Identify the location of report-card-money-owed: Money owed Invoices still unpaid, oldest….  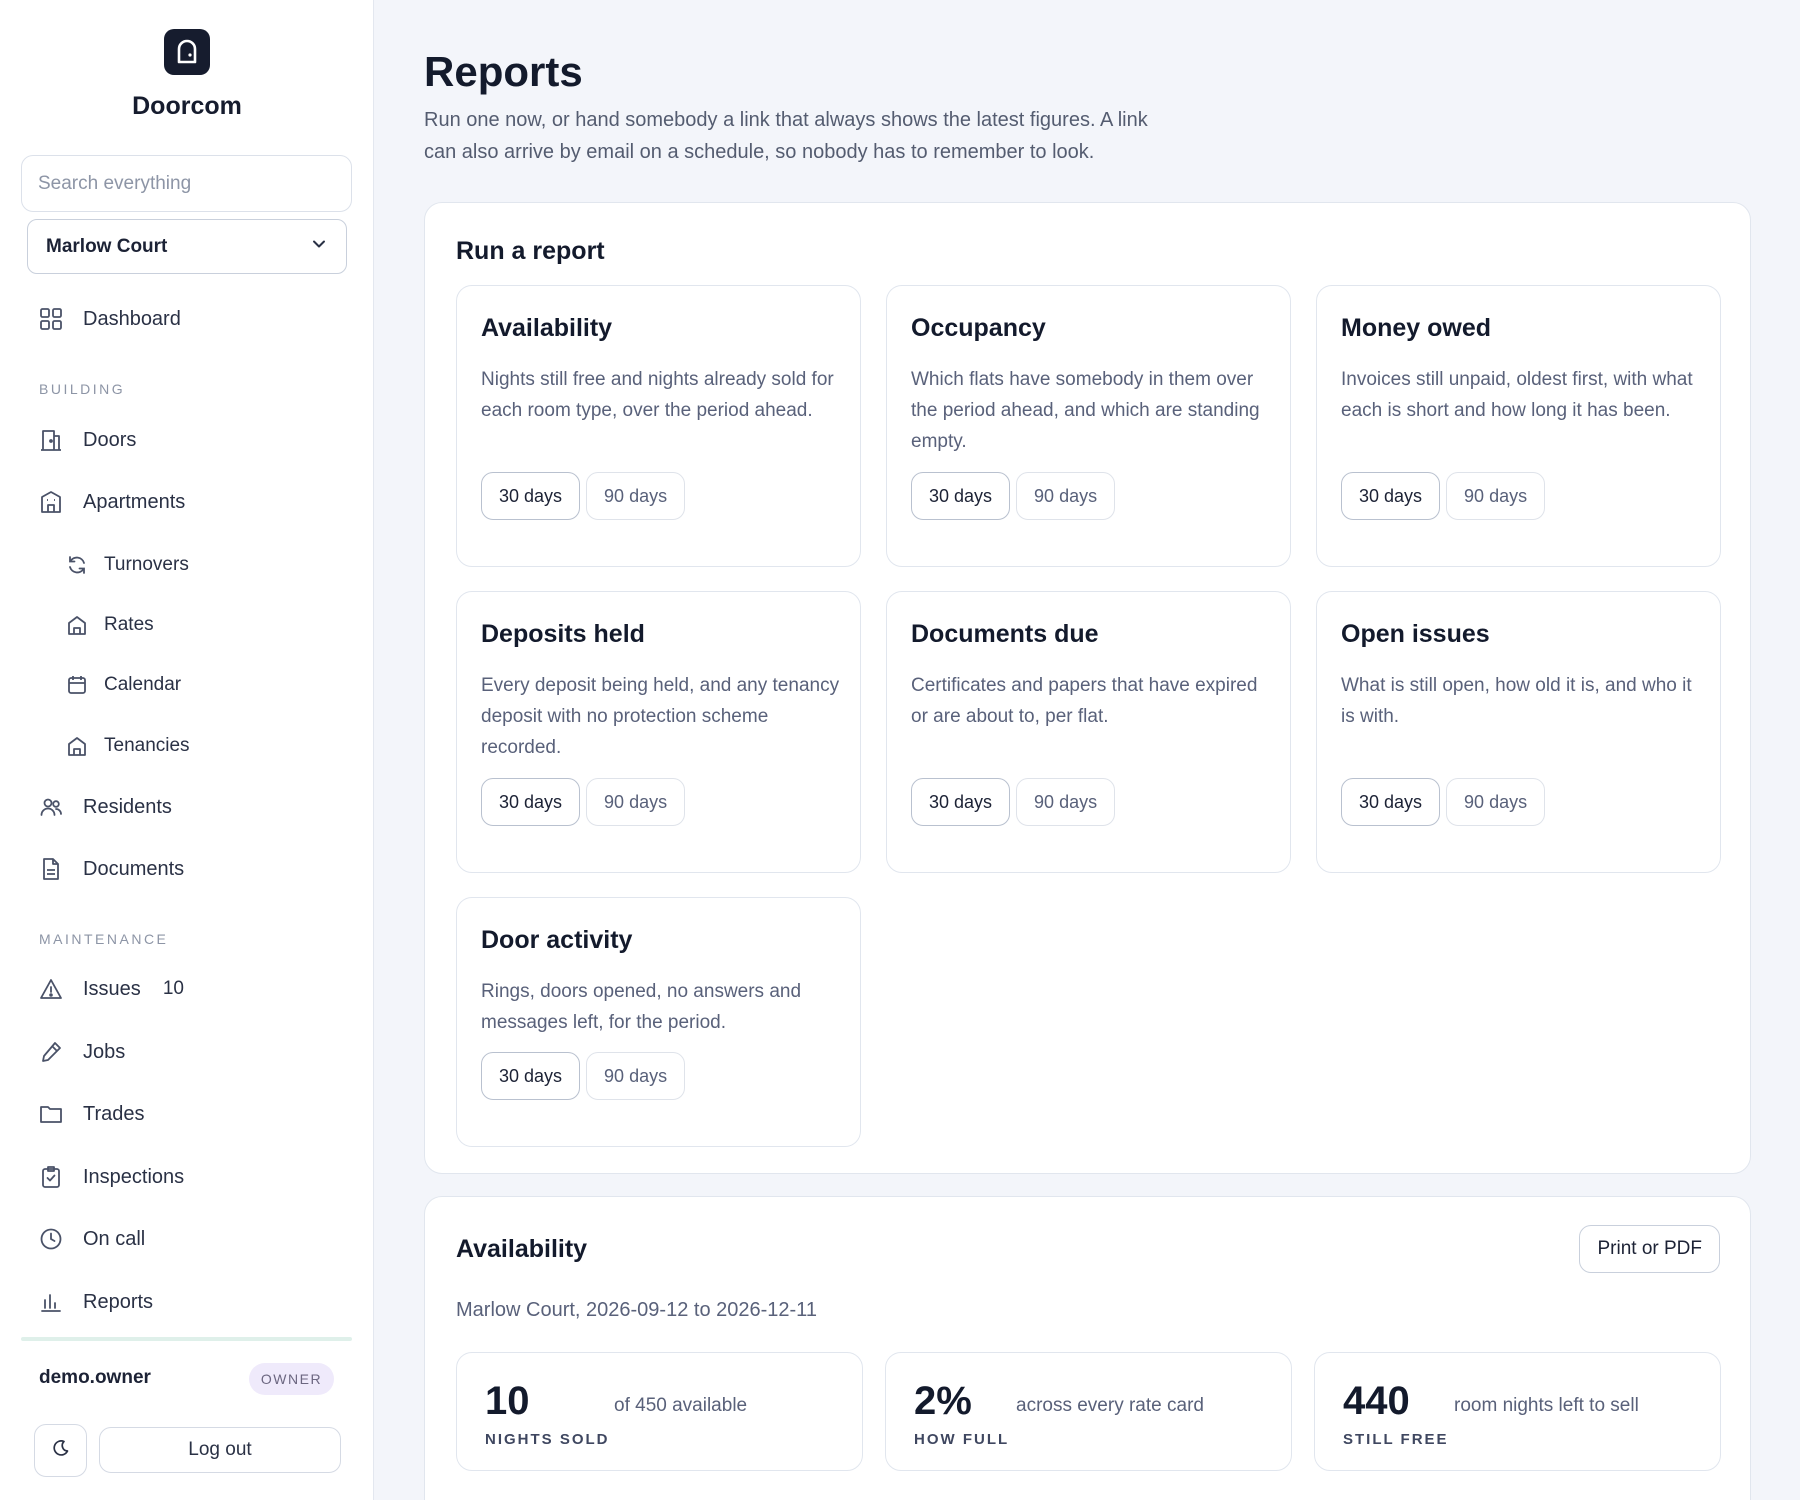
(1518, 426).